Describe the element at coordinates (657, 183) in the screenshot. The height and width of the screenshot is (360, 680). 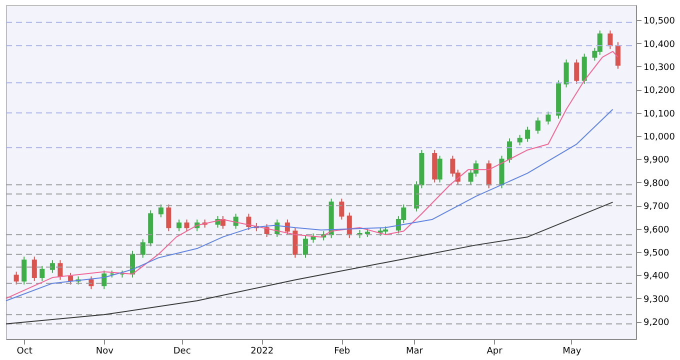
I see `y-tick-label: 9,800` at that location.